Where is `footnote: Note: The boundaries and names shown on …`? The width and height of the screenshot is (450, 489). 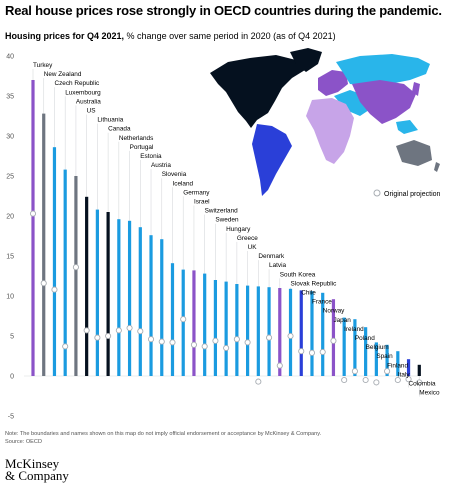
footnote: Note: The boundaries and names shown on … is located at coordinates (225, 438).